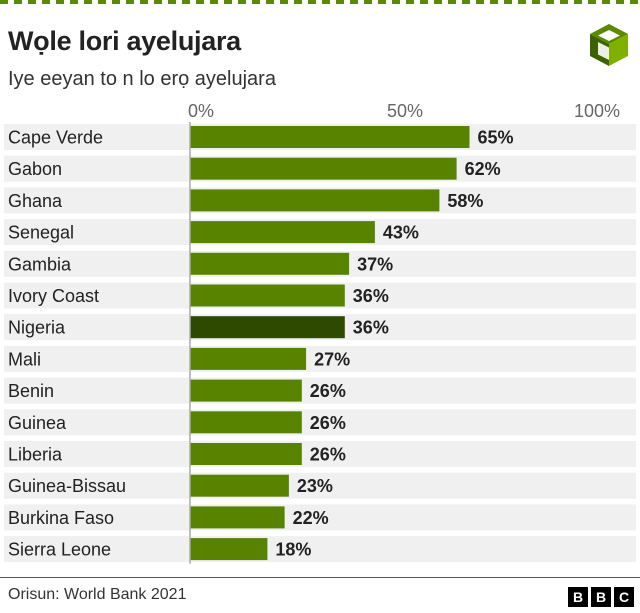 This screenshot has height=613, width=640. Describe the element at coordinates (40, 264) in the screenshot. I see `category-label: Gambia` at that location.